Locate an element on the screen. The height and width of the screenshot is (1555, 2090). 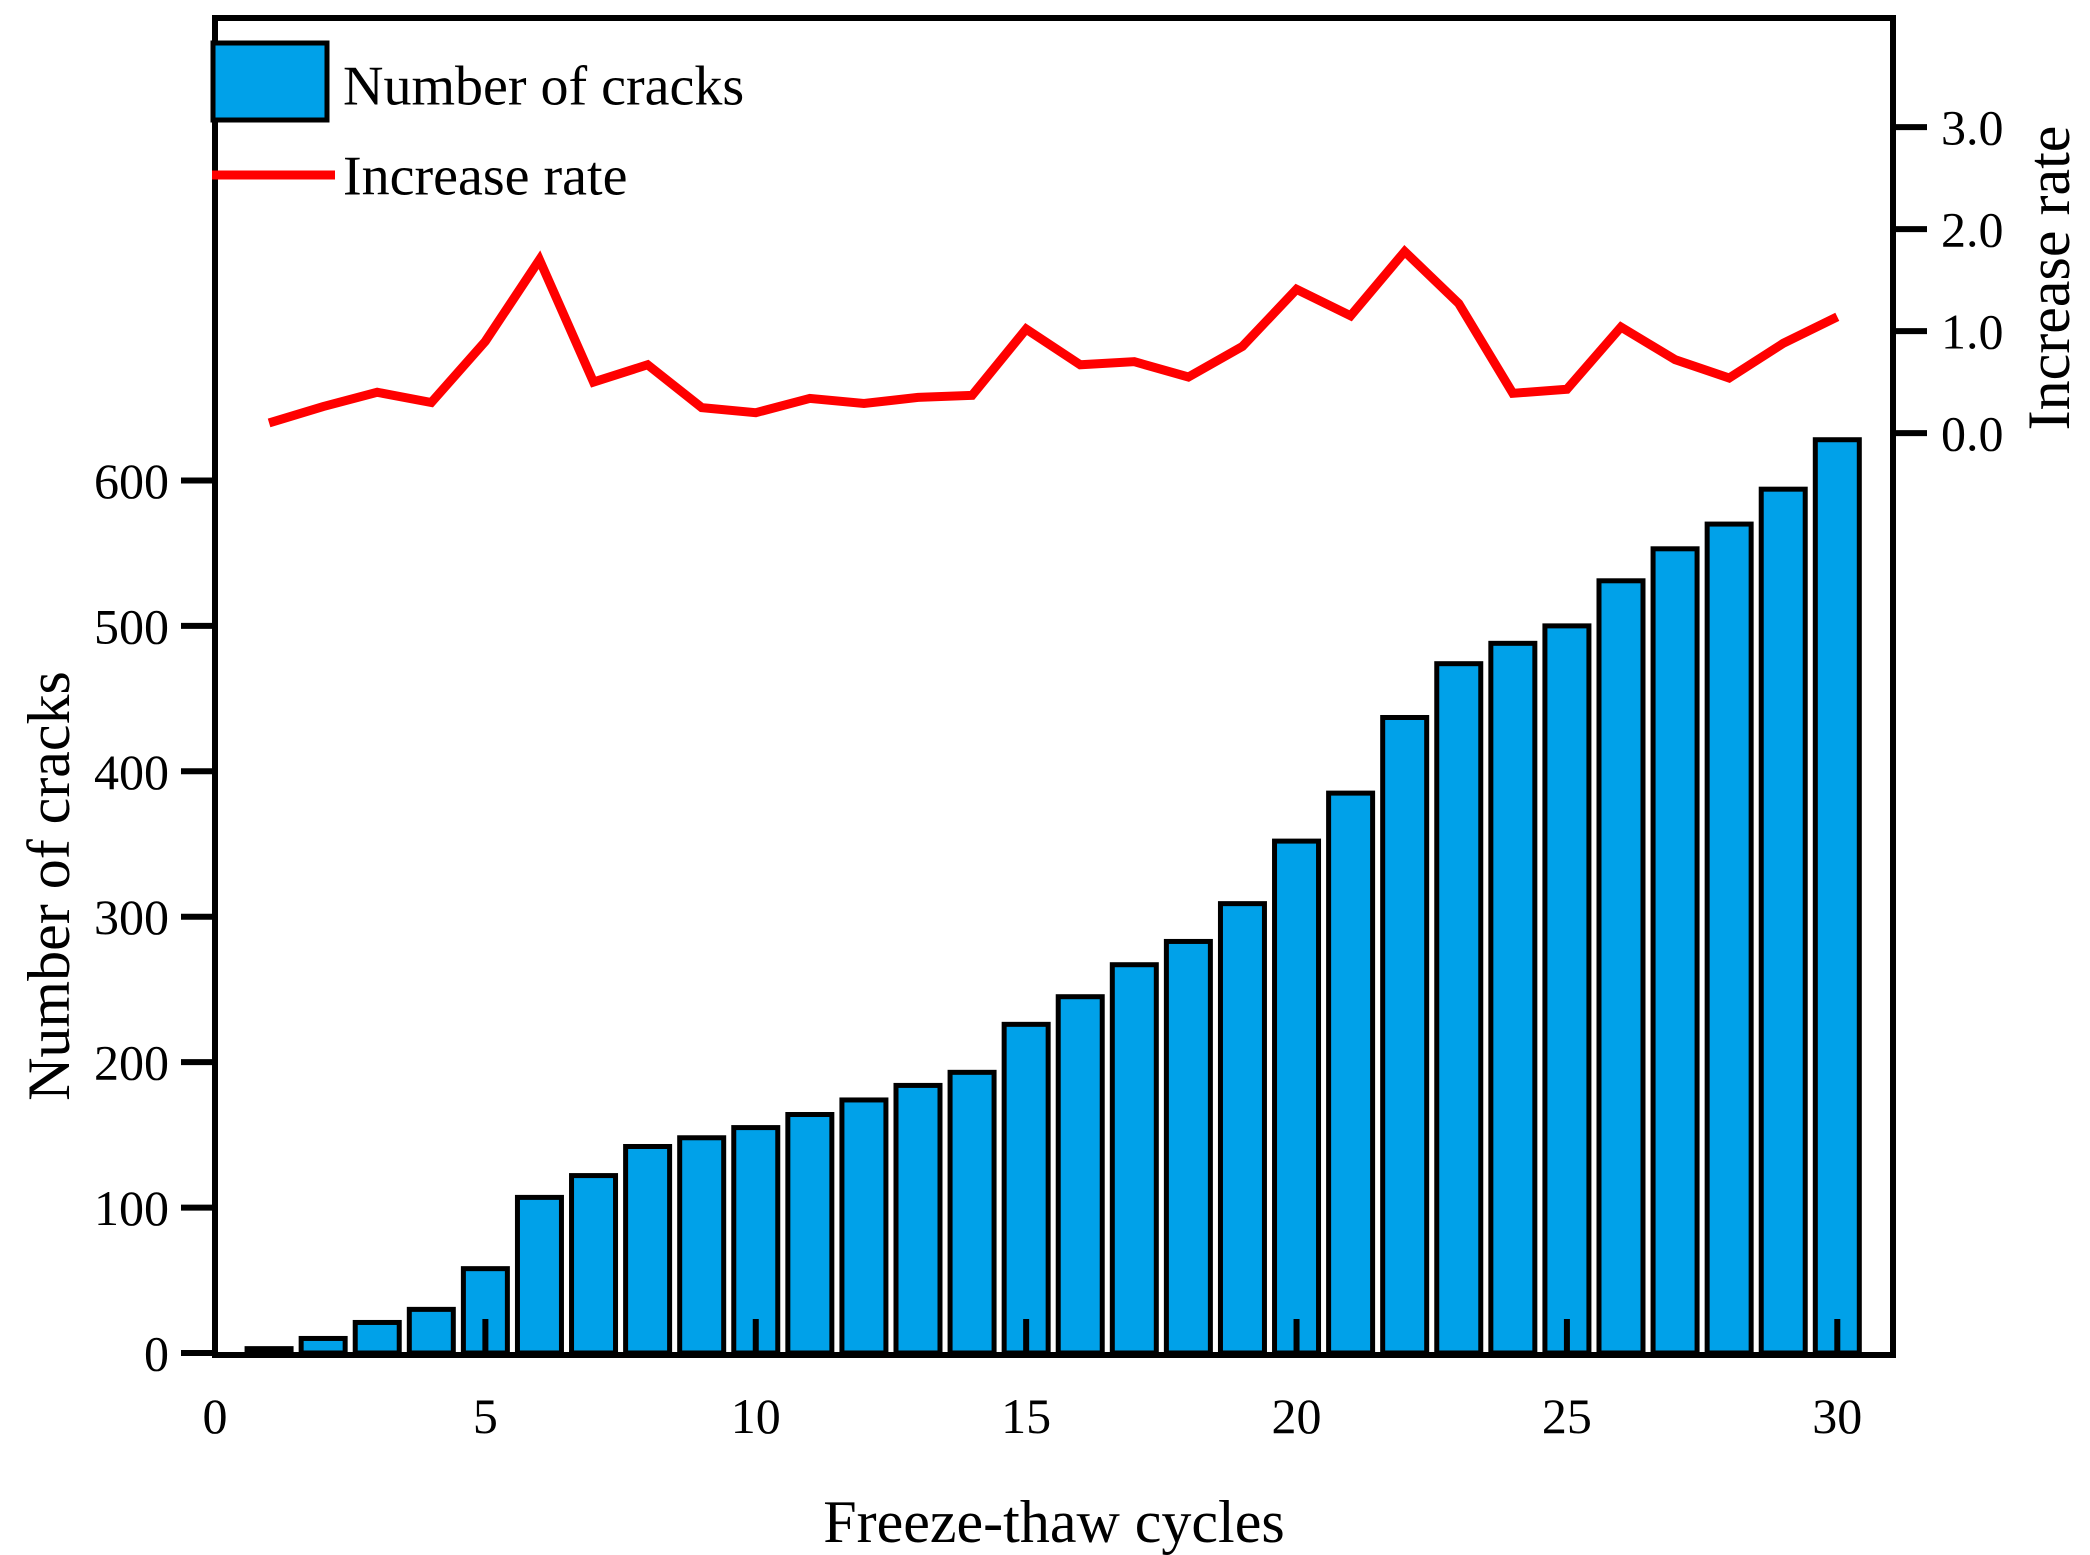
y-left-tick-label: 200 is located at coordinates (131, 1063).